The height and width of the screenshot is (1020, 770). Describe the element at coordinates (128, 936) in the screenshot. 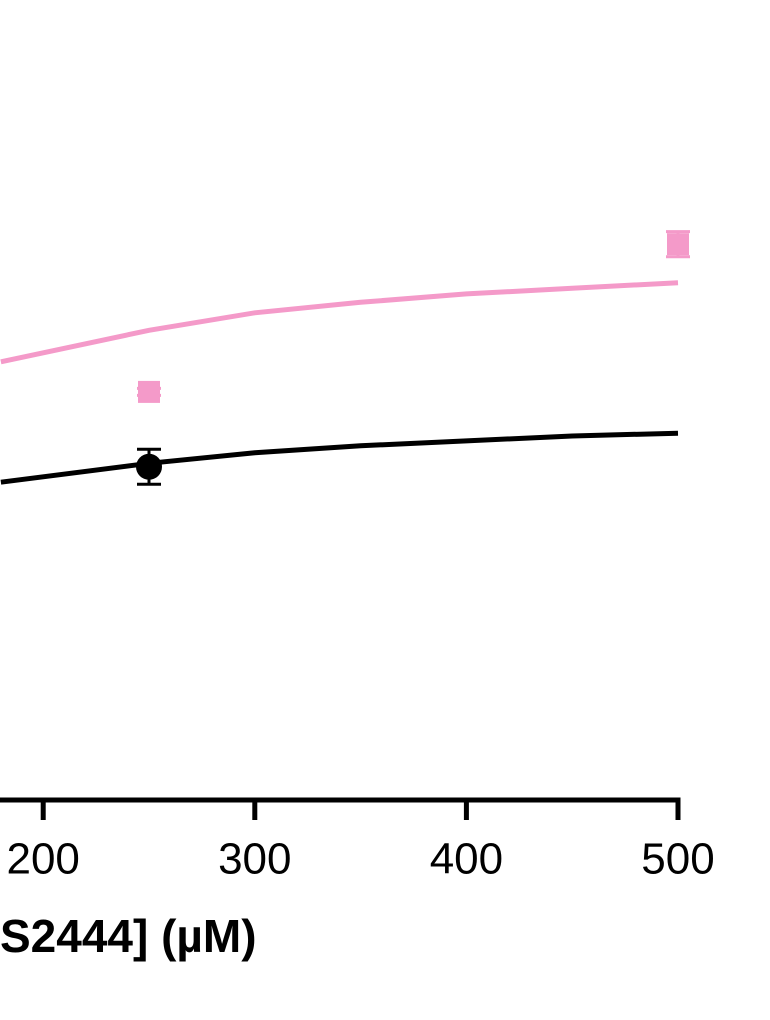

I see `x-axis-label: S2444] (µM)` at that location.